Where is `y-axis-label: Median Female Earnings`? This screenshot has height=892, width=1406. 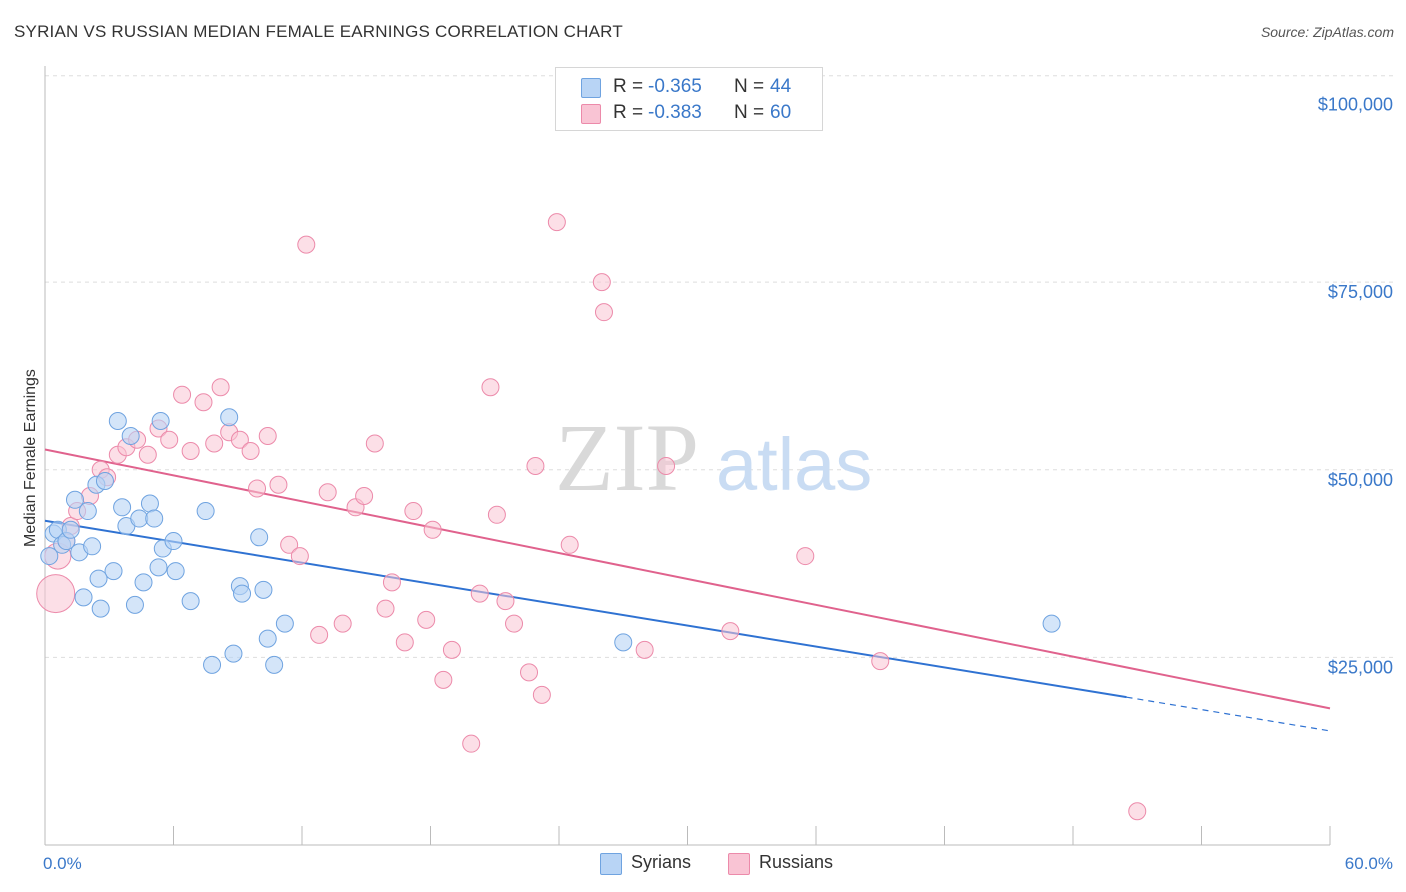
y-axis-label: Median Female Earnings is located at coordinates (30, 458).